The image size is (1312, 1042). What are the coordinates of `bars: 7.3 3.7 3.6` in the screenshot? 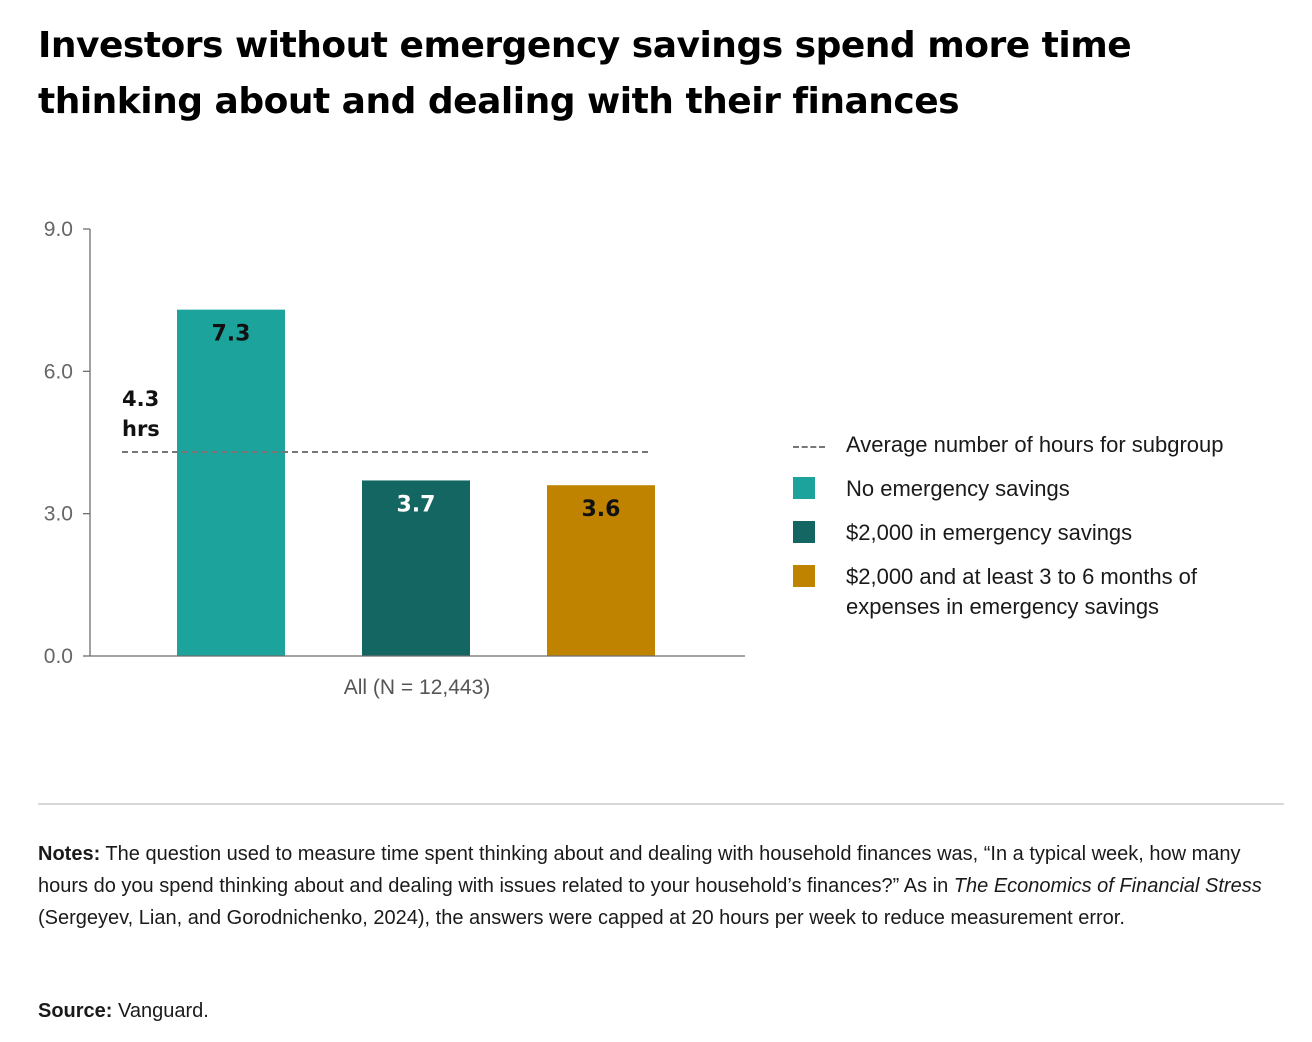 It's located at (416, 482).